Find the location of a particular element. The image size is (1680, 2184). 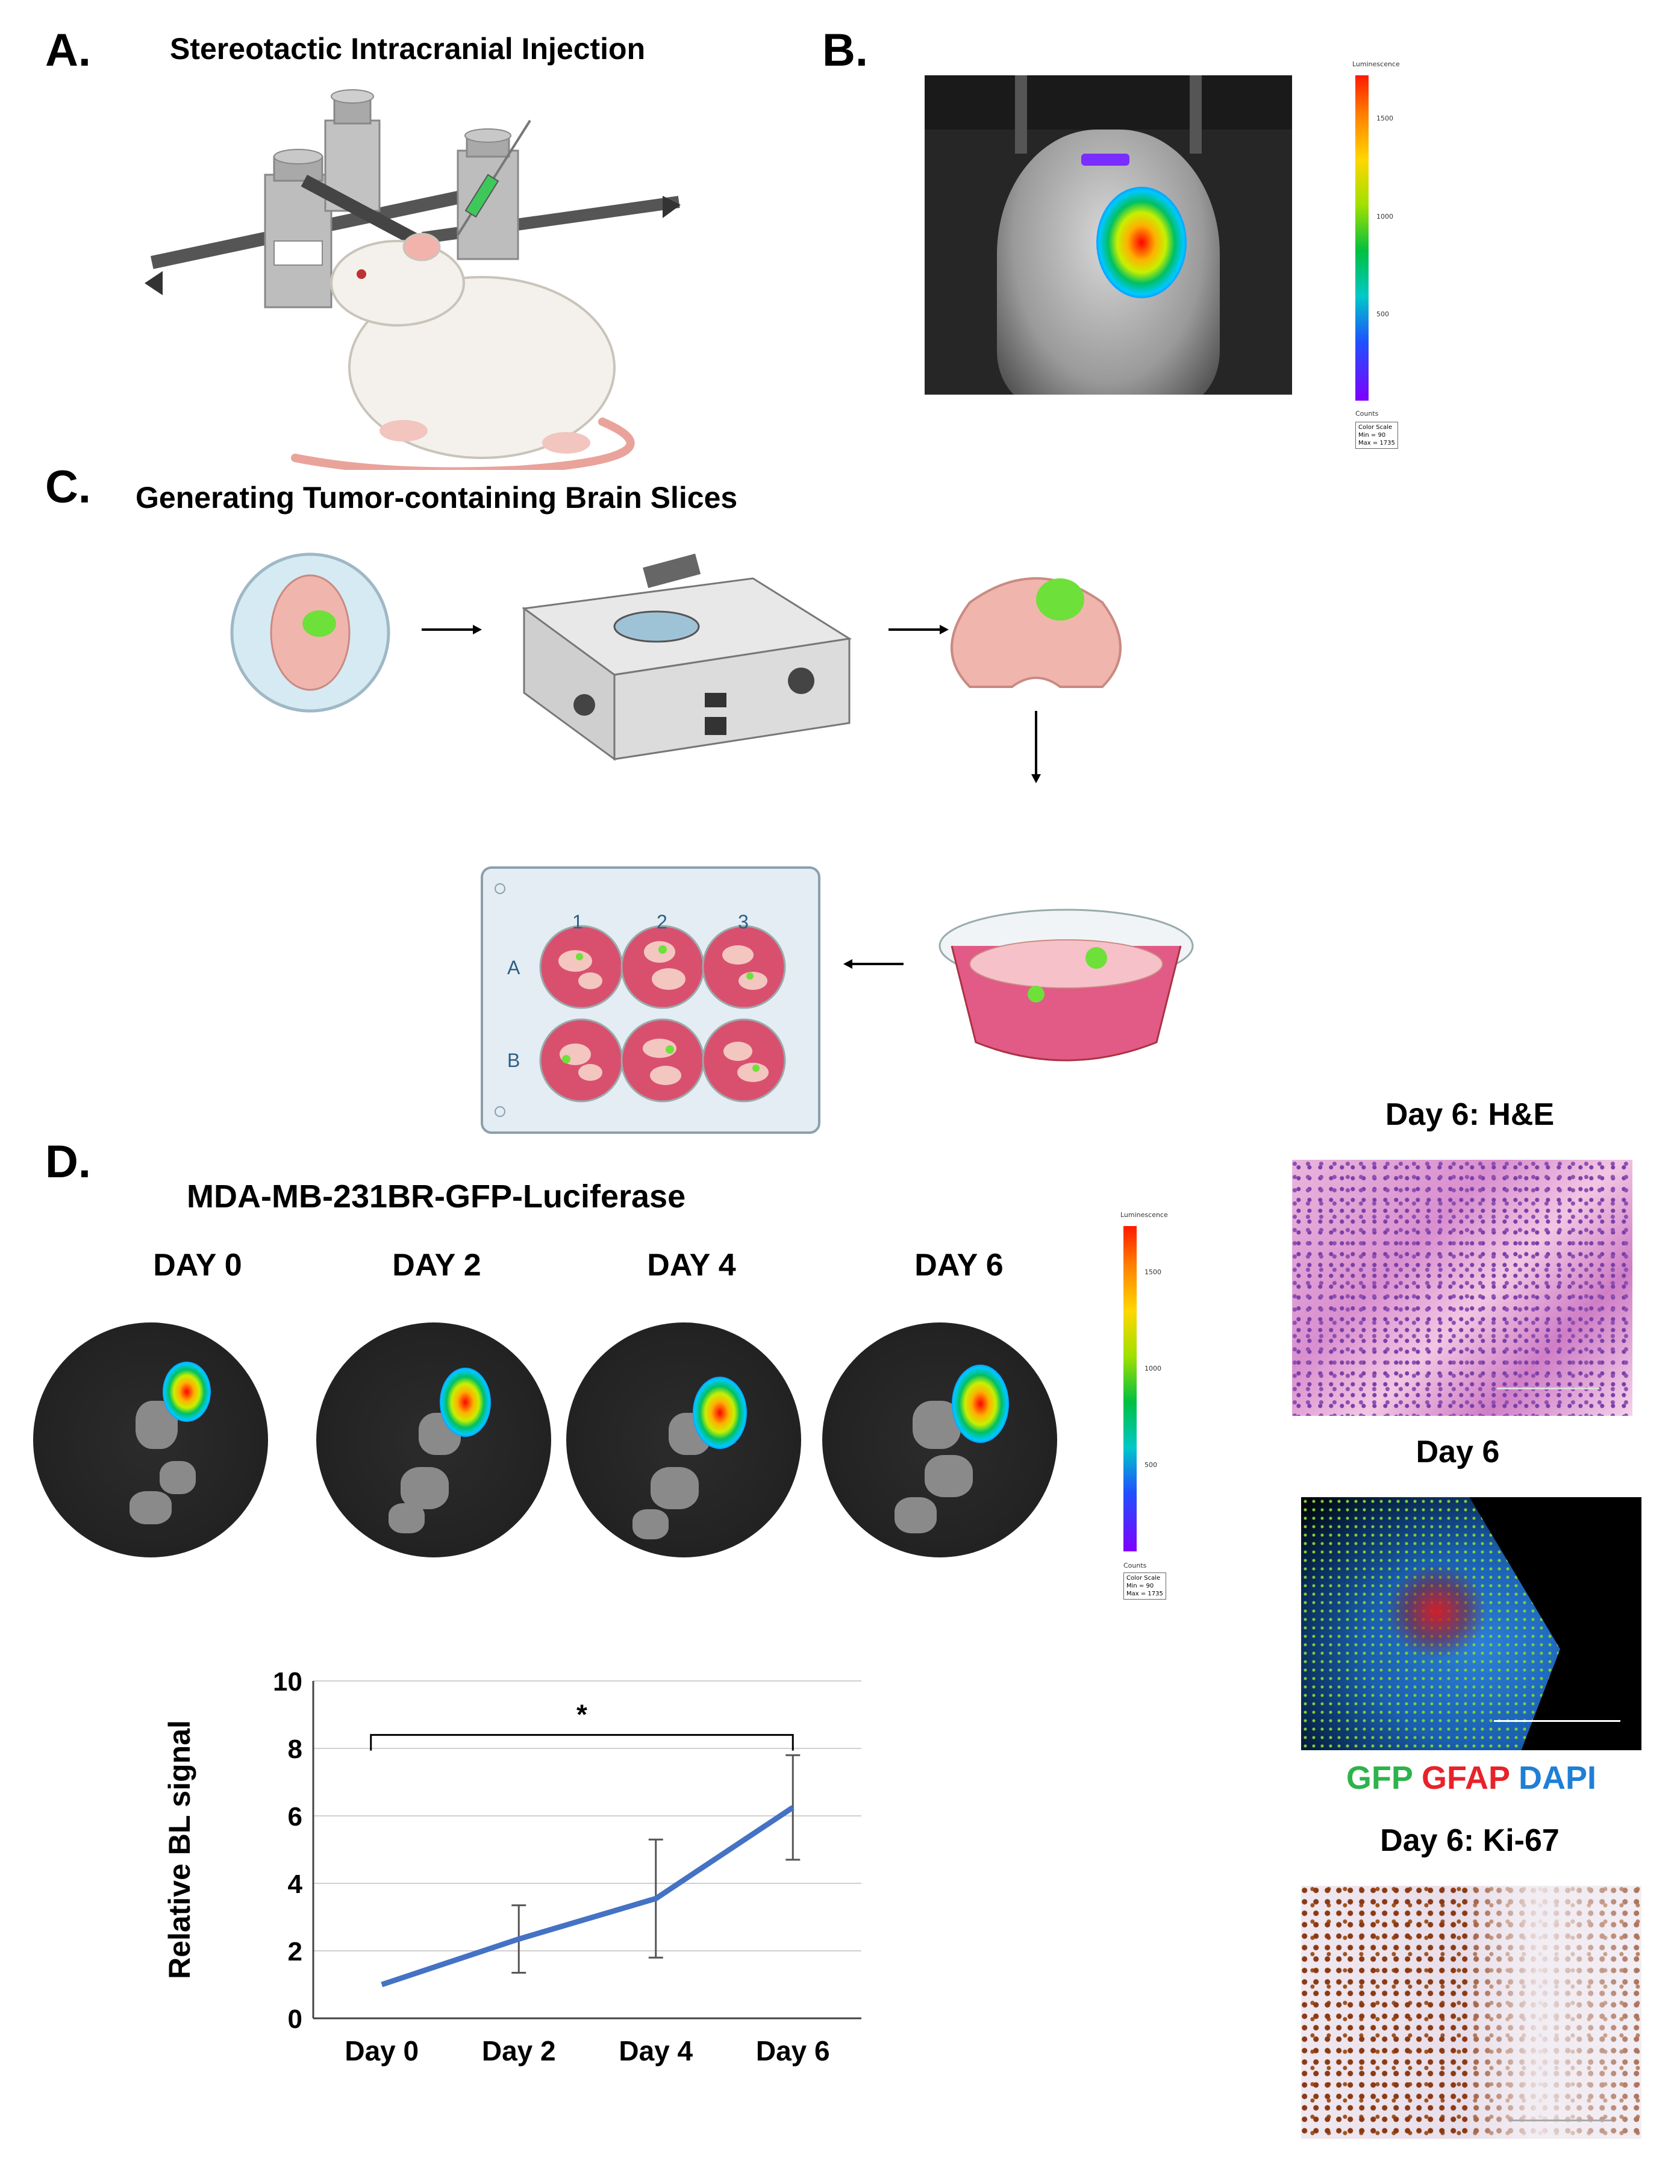

day-label-0: DAY 0 is located at coordinates (197, 1265).